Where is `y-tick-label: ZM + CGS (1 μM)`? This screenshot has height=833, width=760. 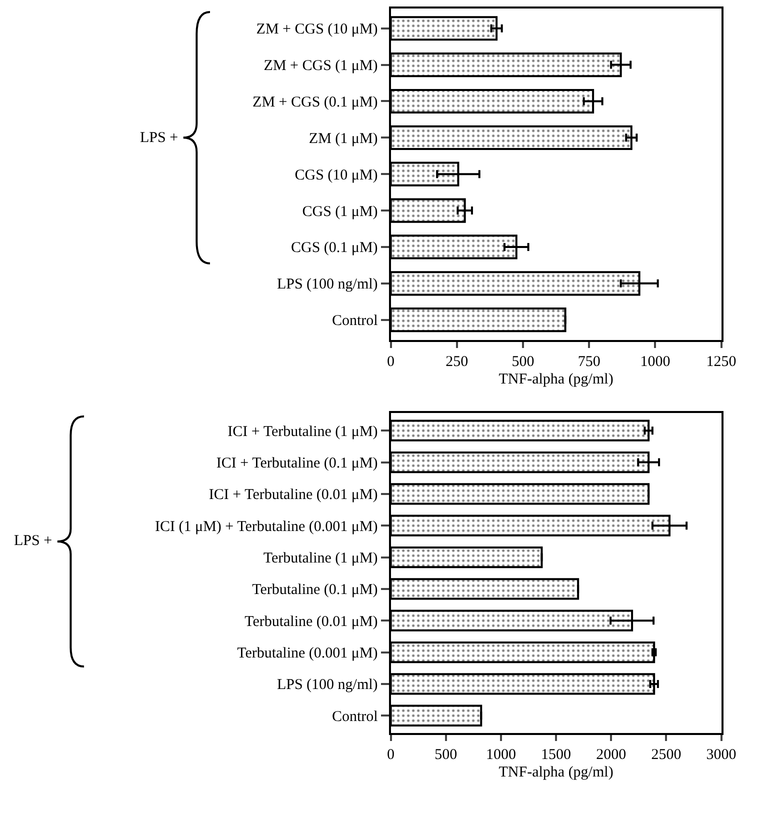 y-tick-label: ZM + CGS (1 μM) is located at coordinates (321, 66).